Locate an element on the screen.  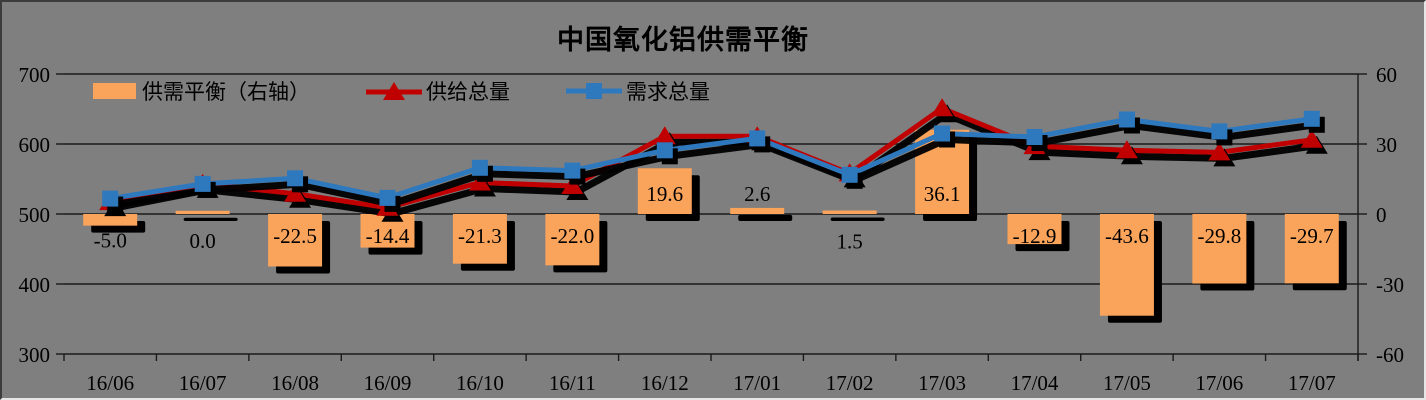
x-axis-label: 17/04 is located at coordinates (1035, 383).